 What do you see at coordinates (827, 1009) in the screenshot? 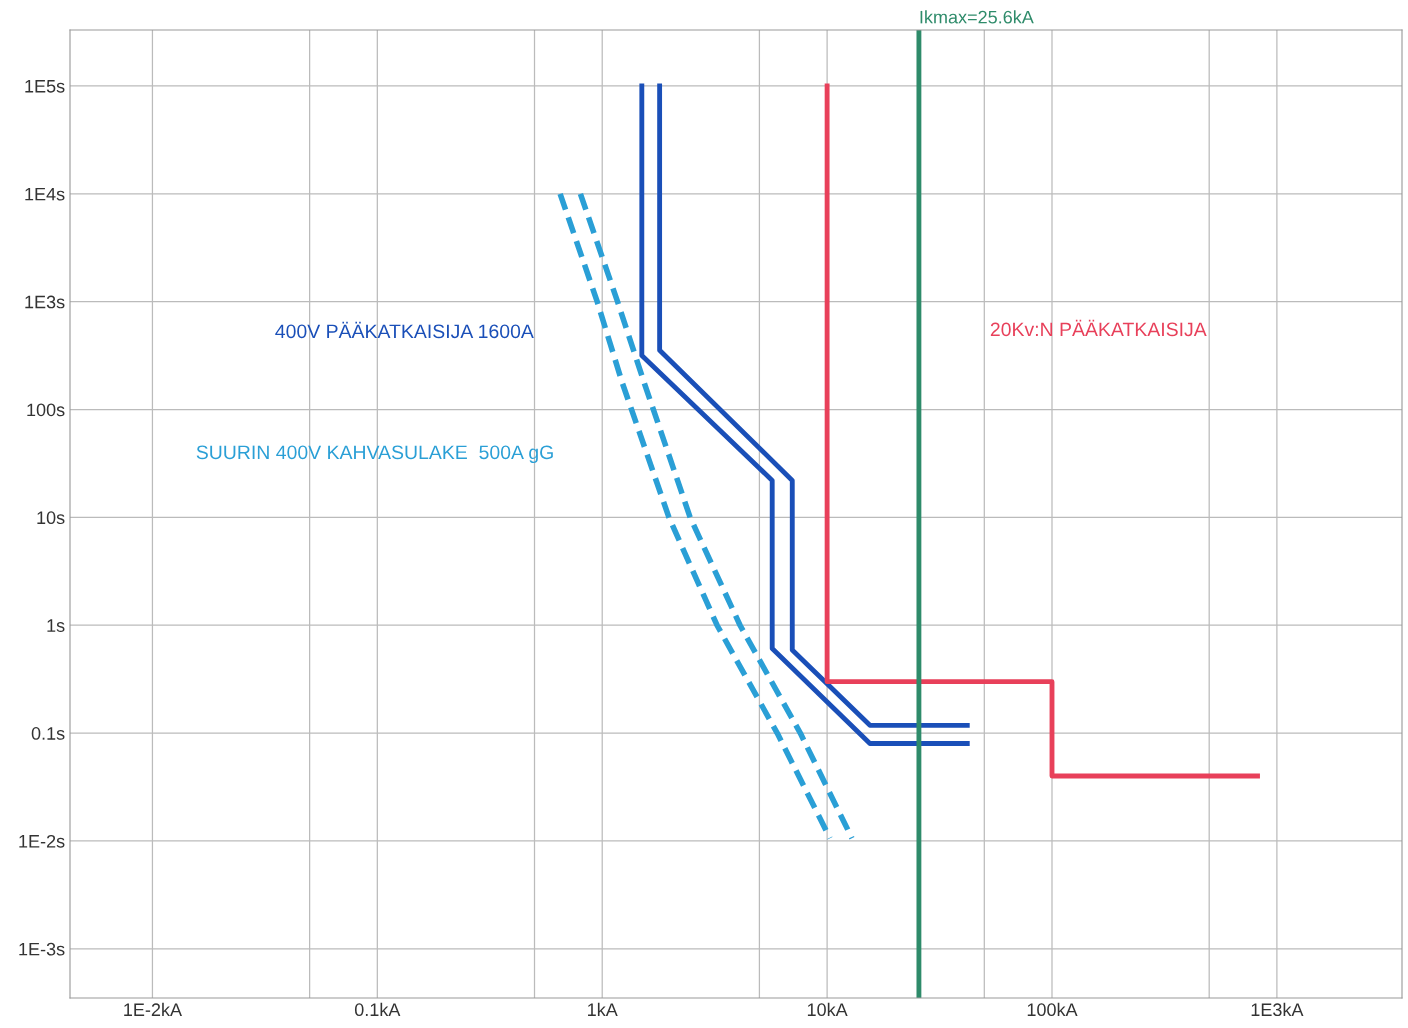
I see `x-tick-label: 10kA` at bounding box center [827, 1009].